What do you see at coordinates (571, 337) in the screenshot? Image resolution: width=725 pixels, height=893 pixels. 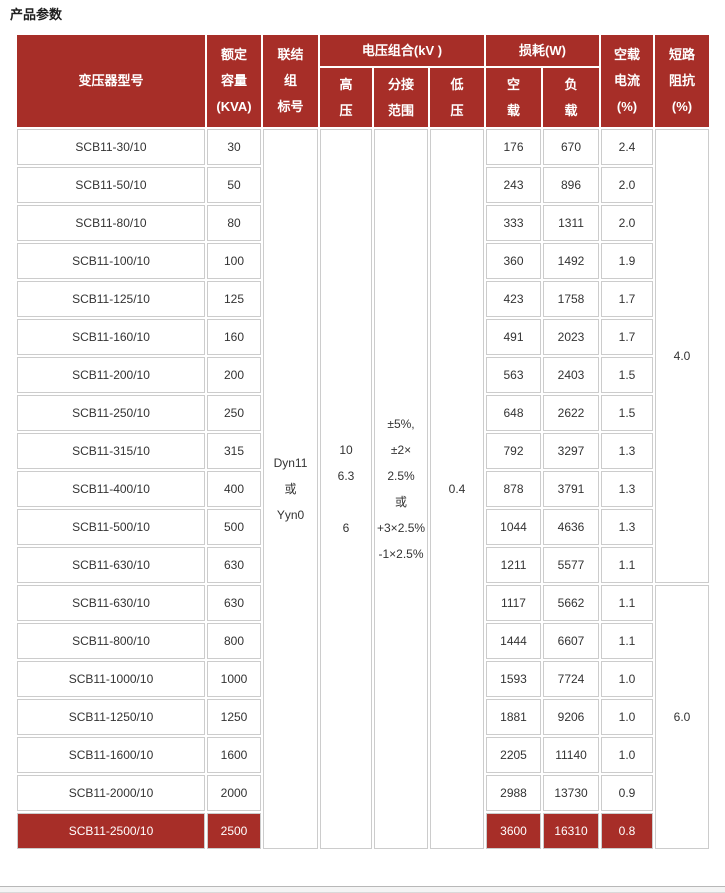 I see `cell-load-loss: 2023` at bounding box center [571, 337].